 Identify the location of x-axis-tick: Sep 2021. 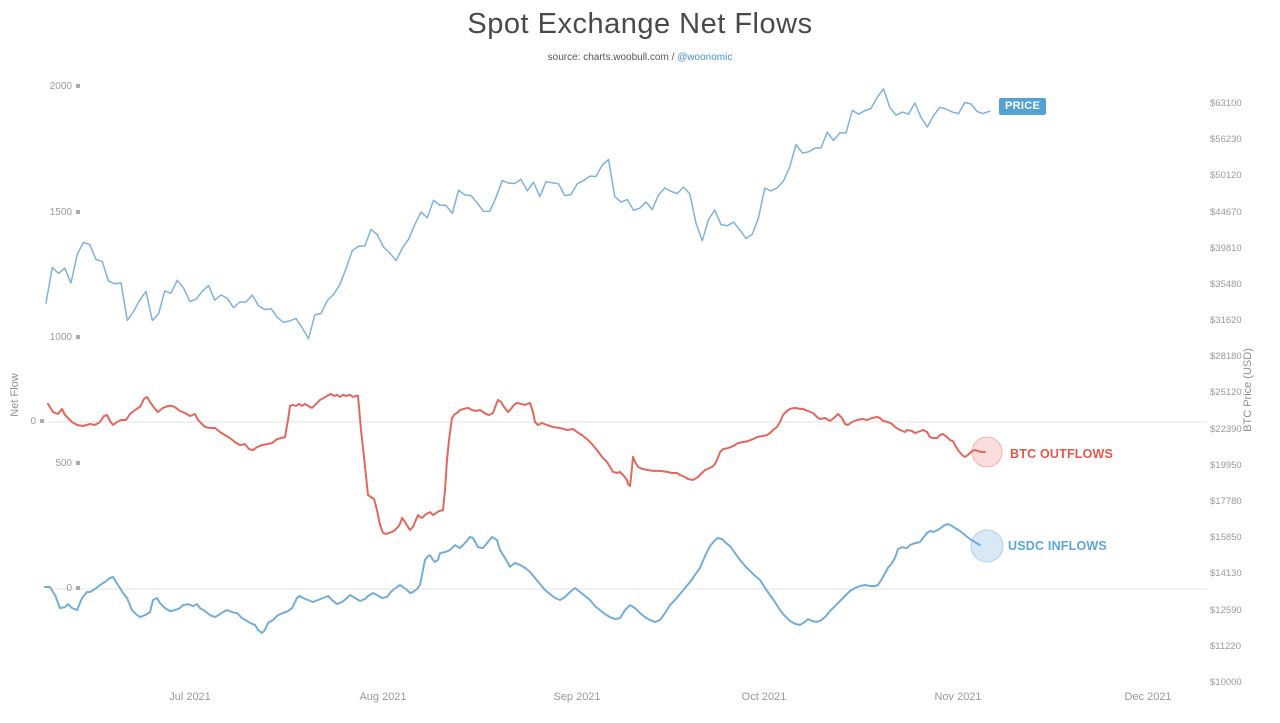
(577, 697).